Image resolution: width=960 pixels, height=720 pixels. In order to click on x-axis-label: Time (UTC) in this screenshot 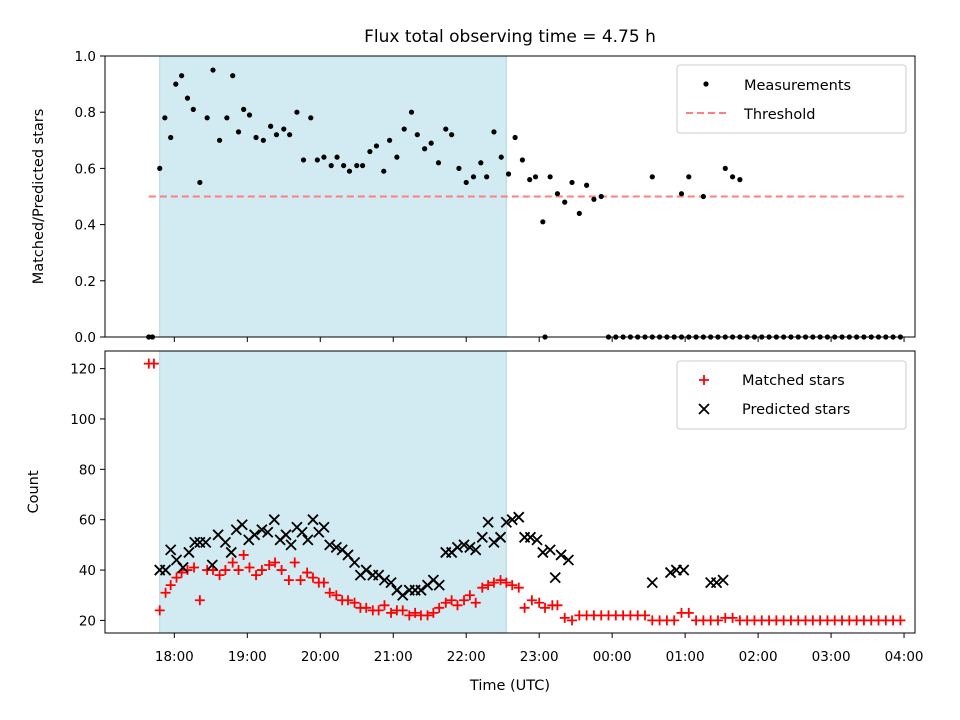, I will do `click(509, 686)`.